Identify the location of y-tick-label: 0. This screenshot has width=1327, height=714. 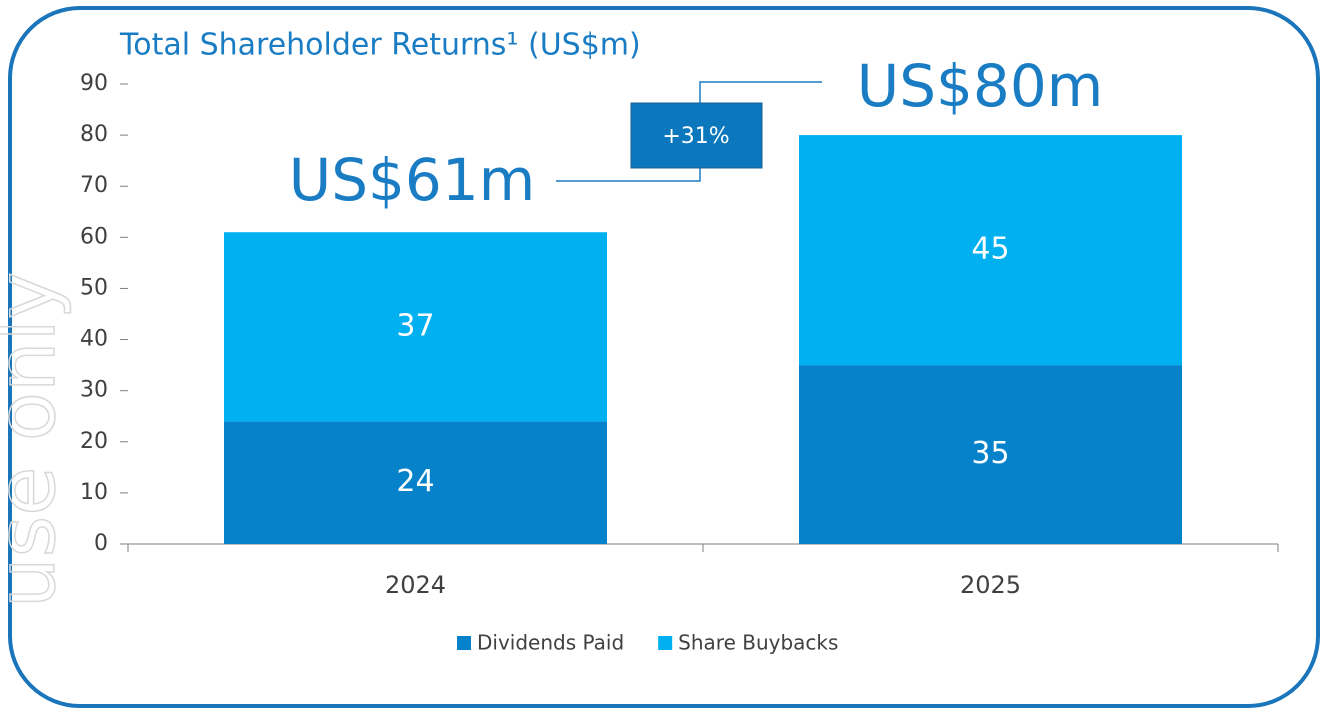
(101, 543).